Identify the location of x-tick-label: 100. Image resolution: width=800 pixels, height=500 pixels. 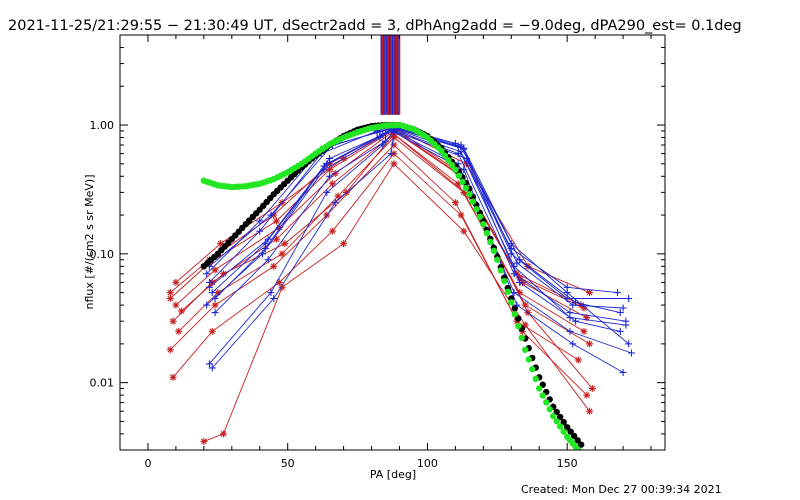
(427, 463).